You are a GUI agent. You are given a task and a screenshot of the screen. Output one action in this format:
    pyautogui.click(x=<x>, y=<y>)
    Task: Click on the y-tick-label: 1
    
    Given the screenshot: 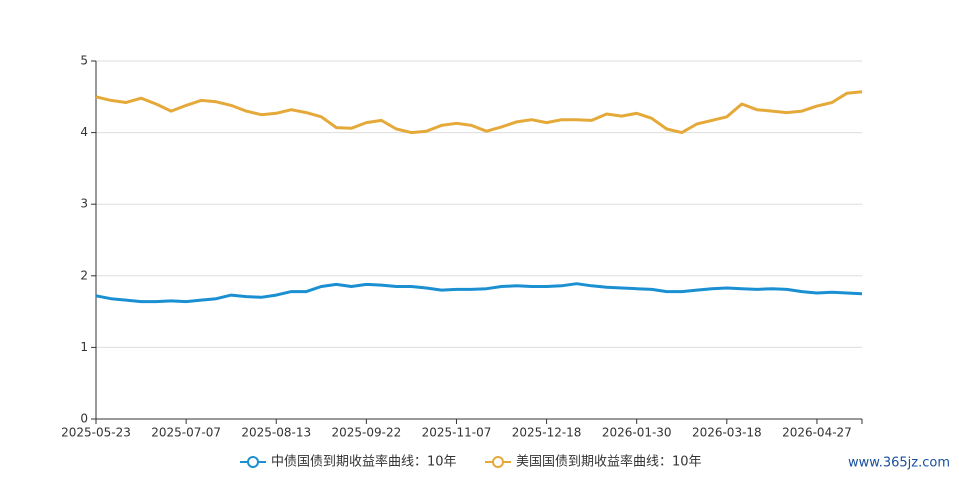 What is the action you would take?
    pyautogui.click(x=84, y=347)
    